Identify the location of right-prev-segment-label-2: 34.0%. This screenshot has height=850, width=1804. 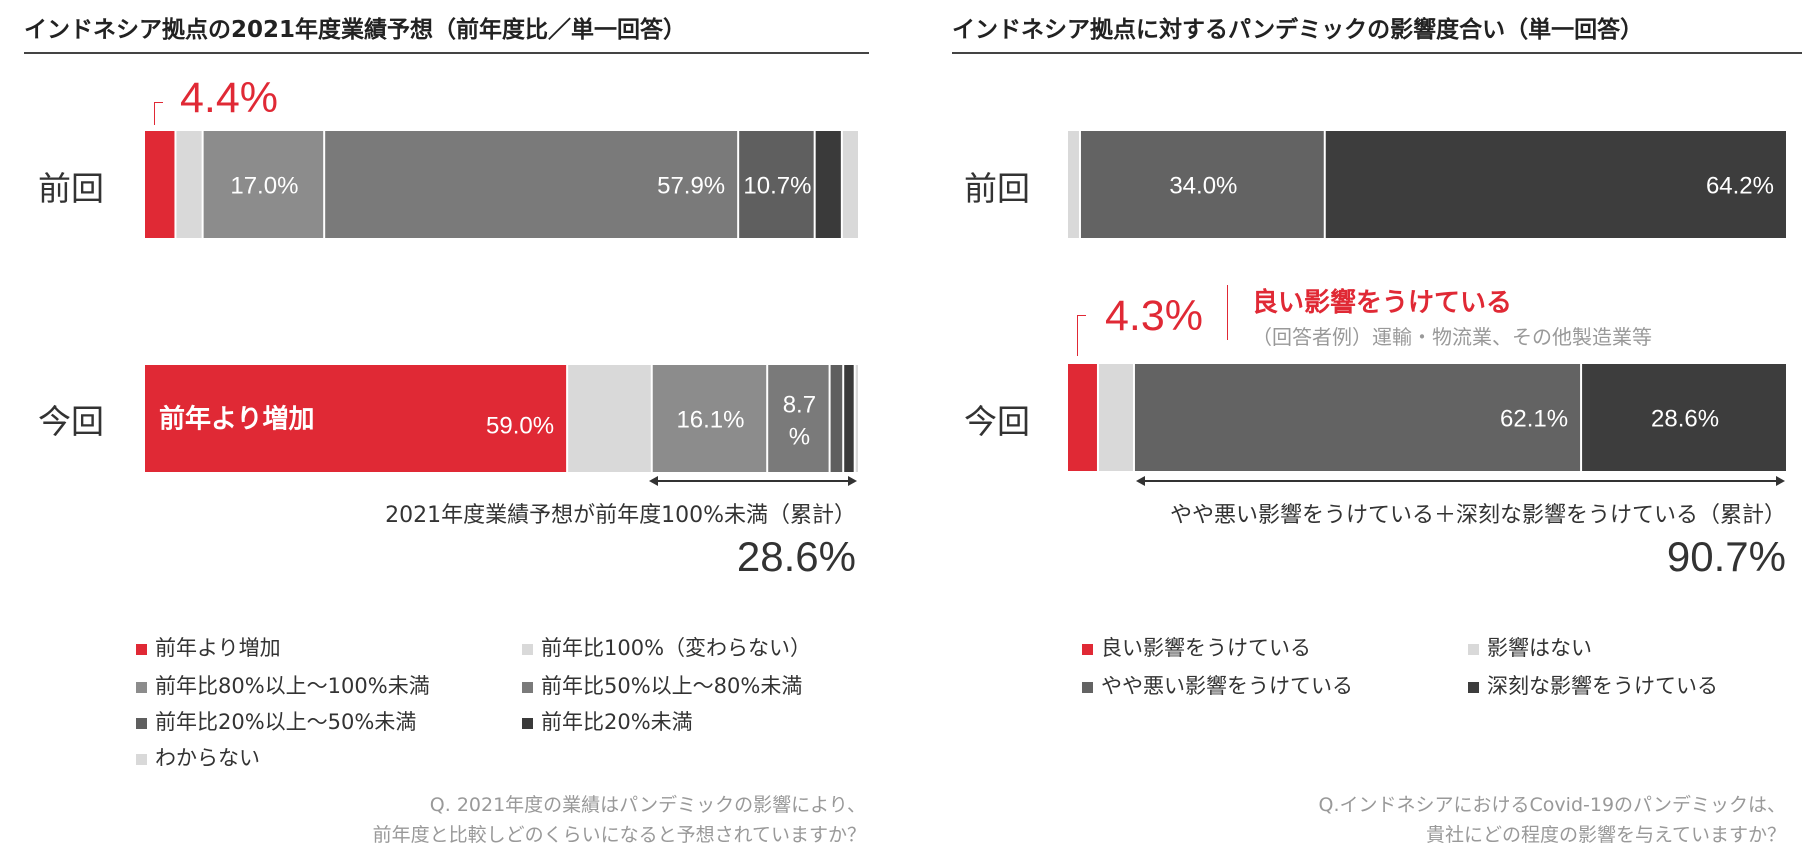
(1203, 186).